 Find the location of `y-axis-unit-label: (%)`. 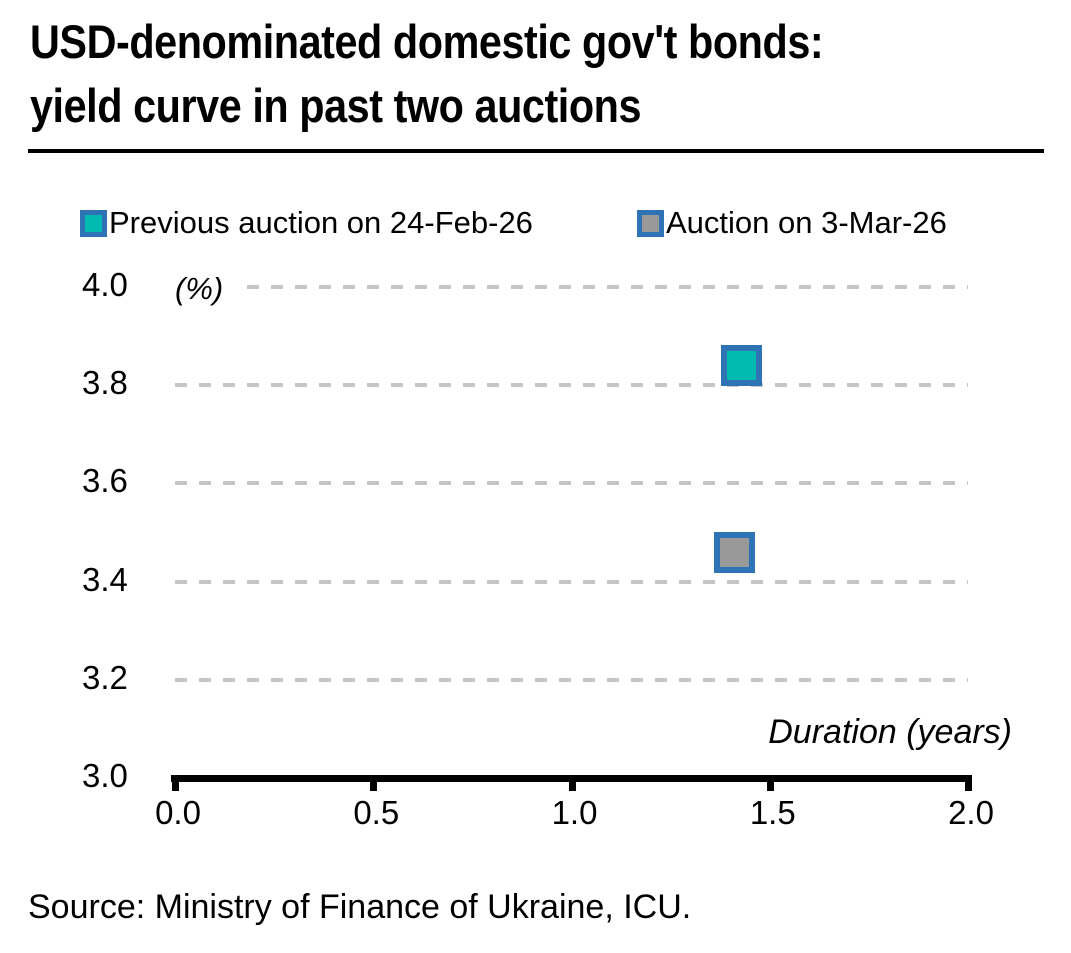

y-axis-unit-label: (%) is located at coordinates (206, 289).